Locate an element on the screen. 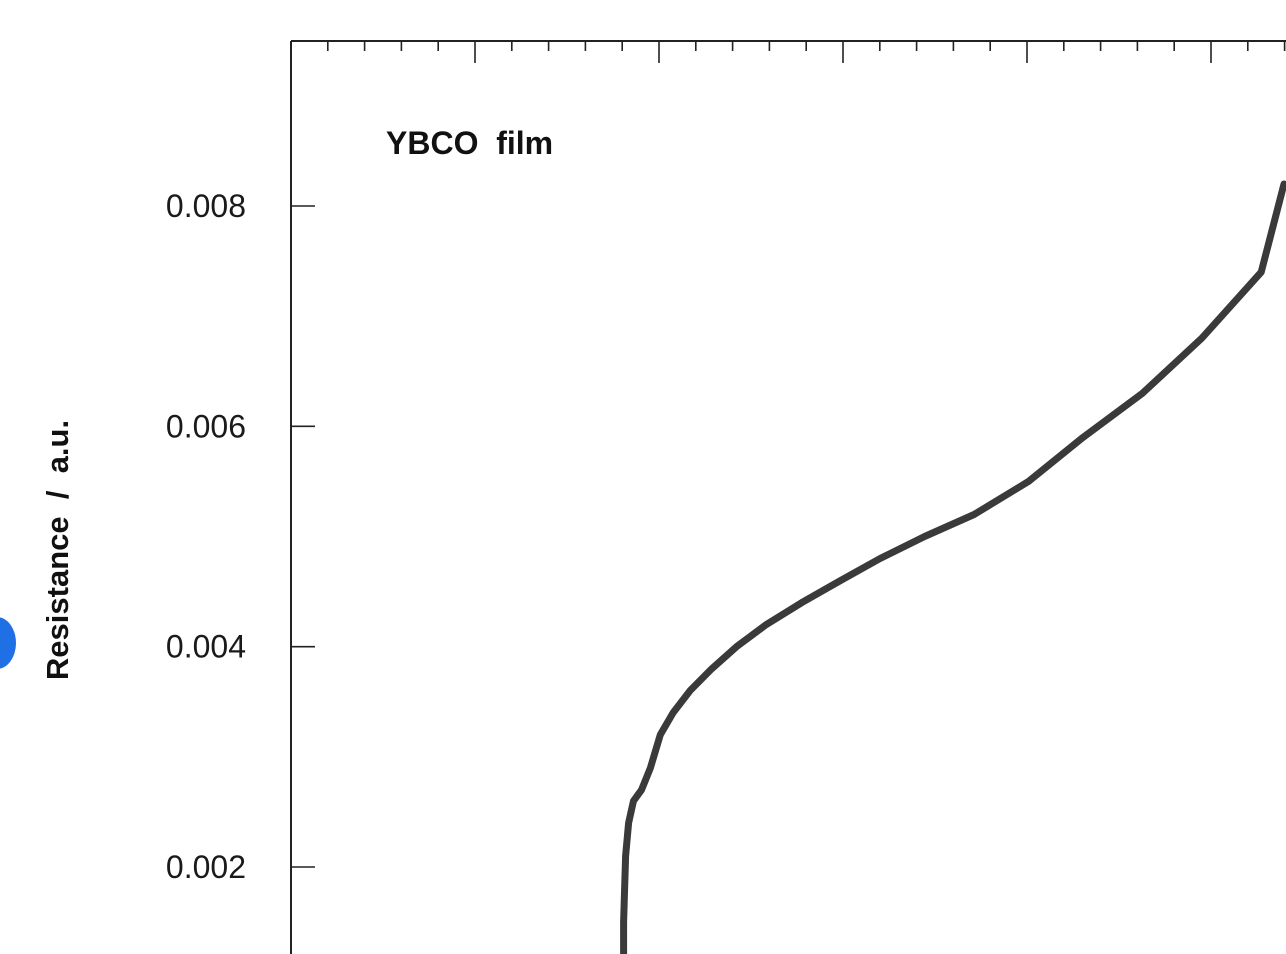  y-tick-label: 0.006 is located at coordinates (206, 426).